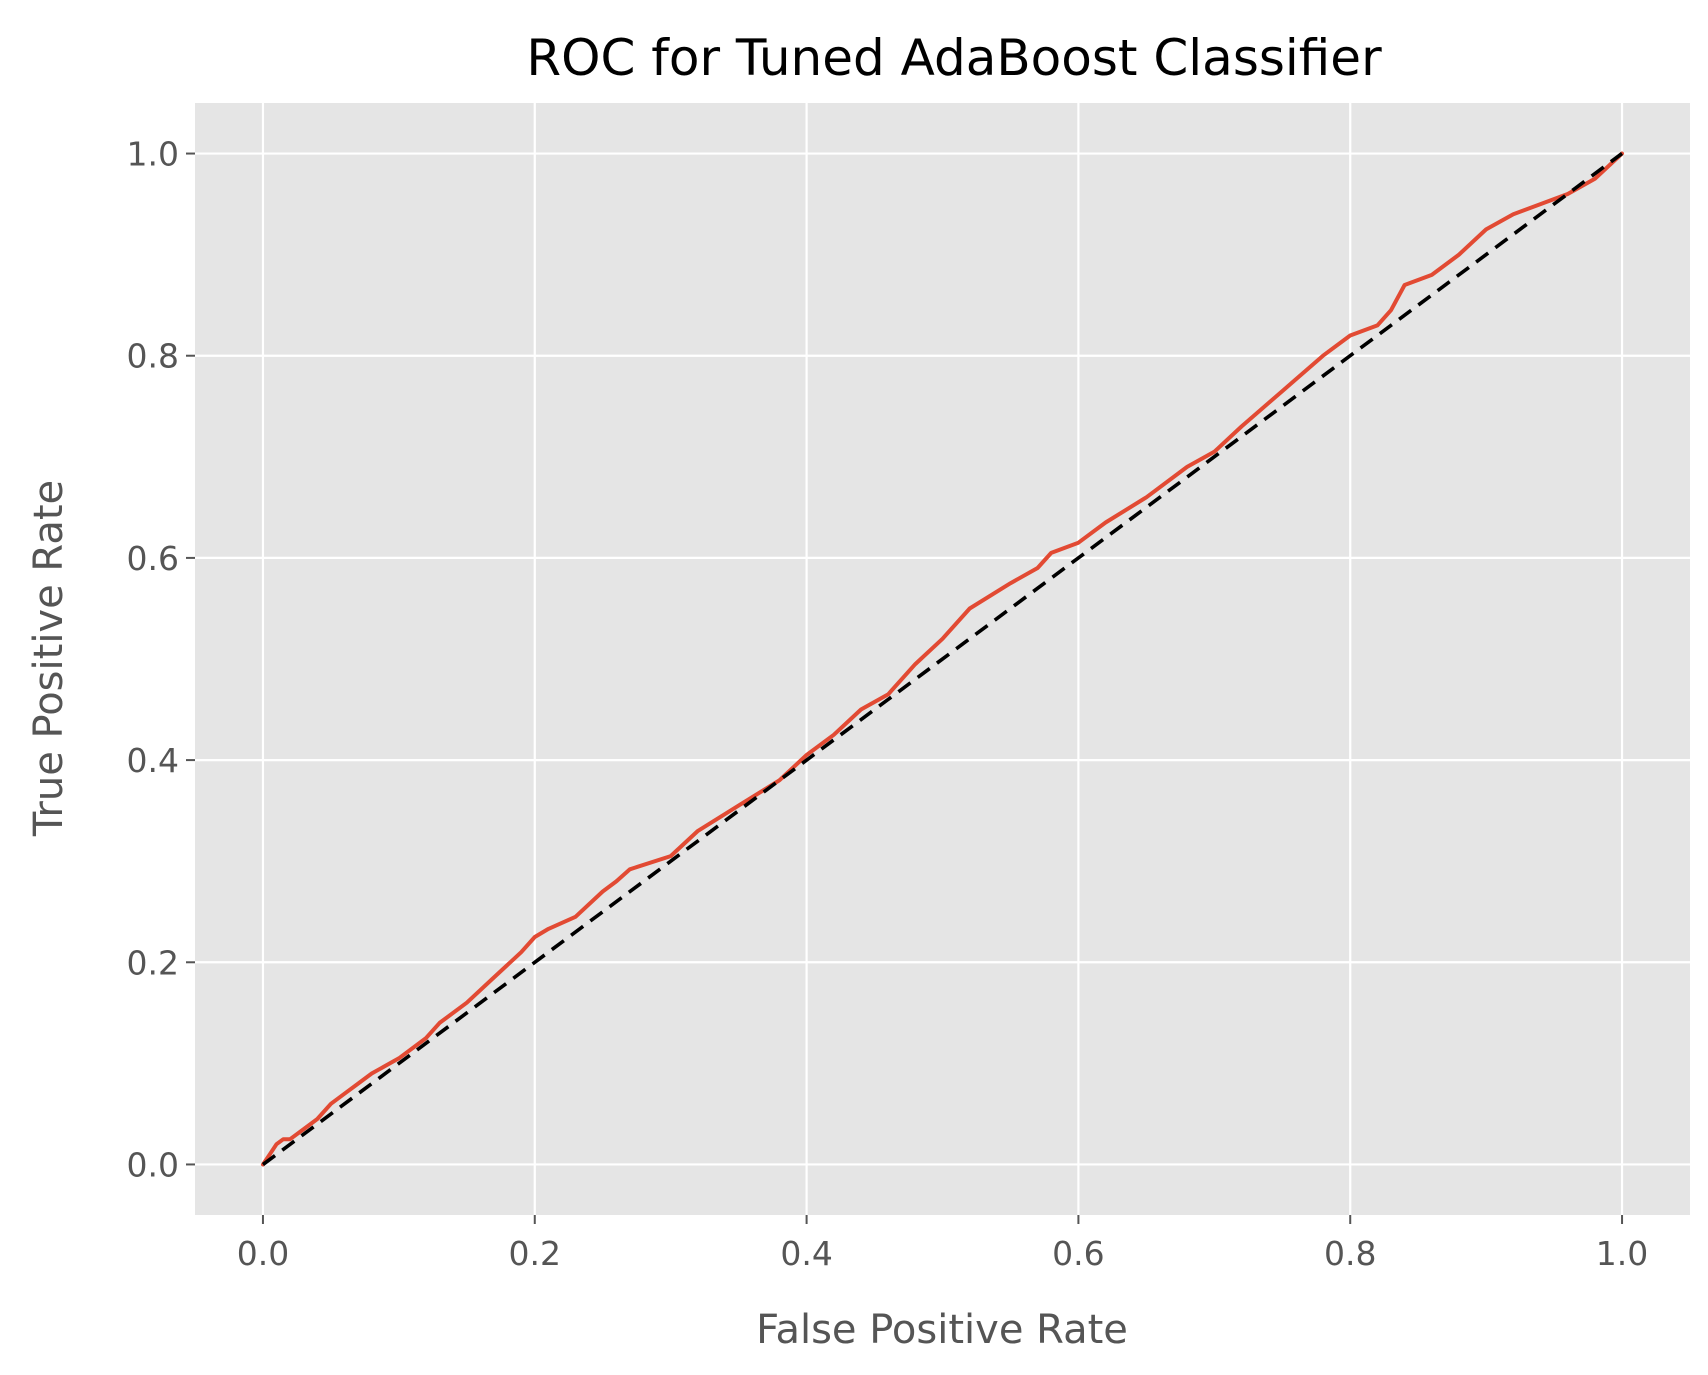 This screenshot has height=1375, width=1708. What do you see at coordinates (49, 658) in the screenshot?
I see `y-axis-label: True Positive Rate` at bounding box center [49, 658].